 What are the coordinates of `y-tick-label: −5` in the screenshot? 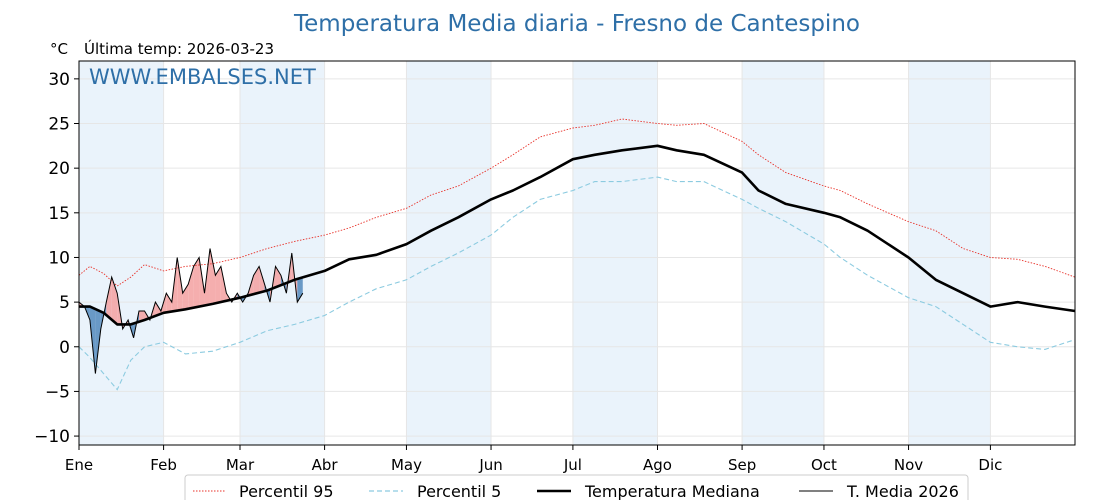 It's located at (57, 392).